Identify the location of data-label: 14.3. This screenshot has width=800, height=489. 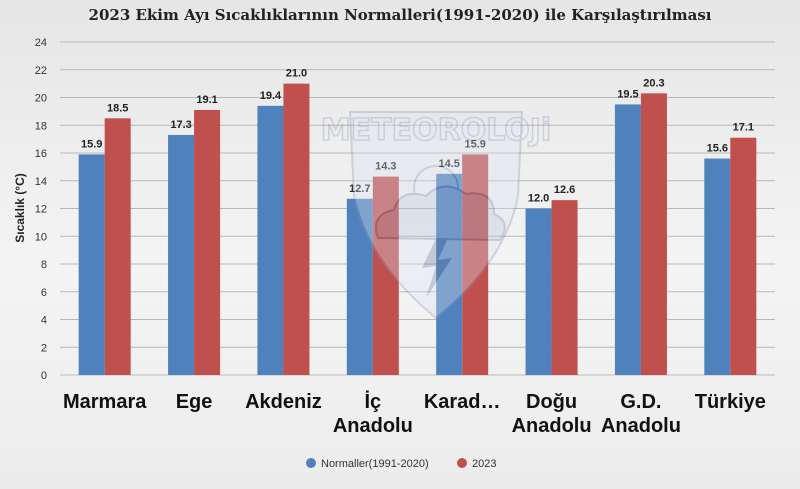
(385, 167).